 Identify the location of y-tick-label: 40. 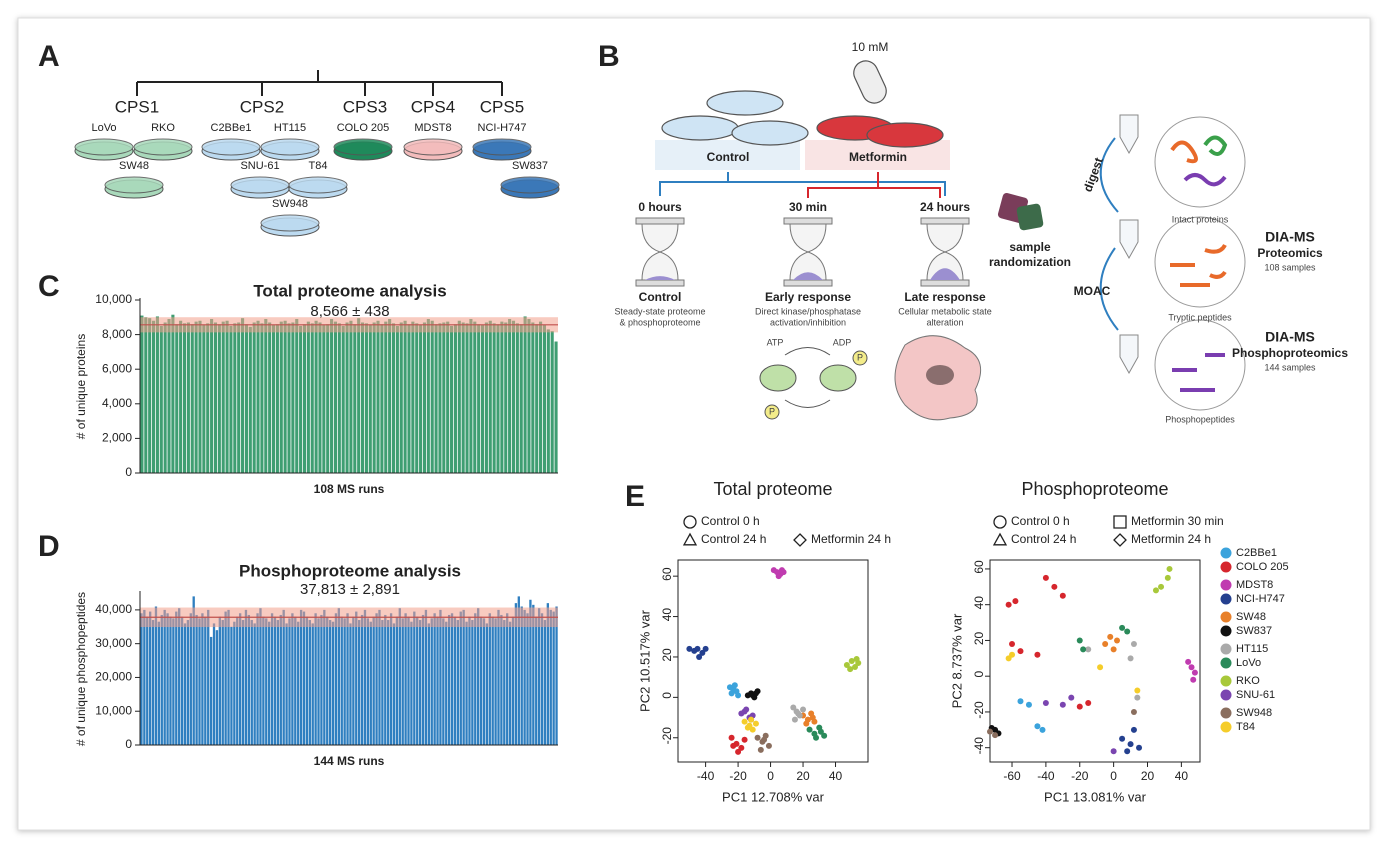
(979, 603).